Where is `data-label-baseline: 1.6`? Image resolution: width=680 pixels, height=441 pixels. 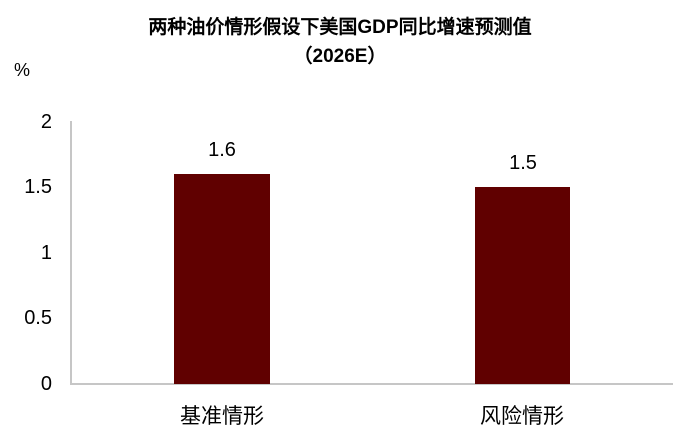
data-label-baseline: 1.6 is located at coordinates (222, 150).